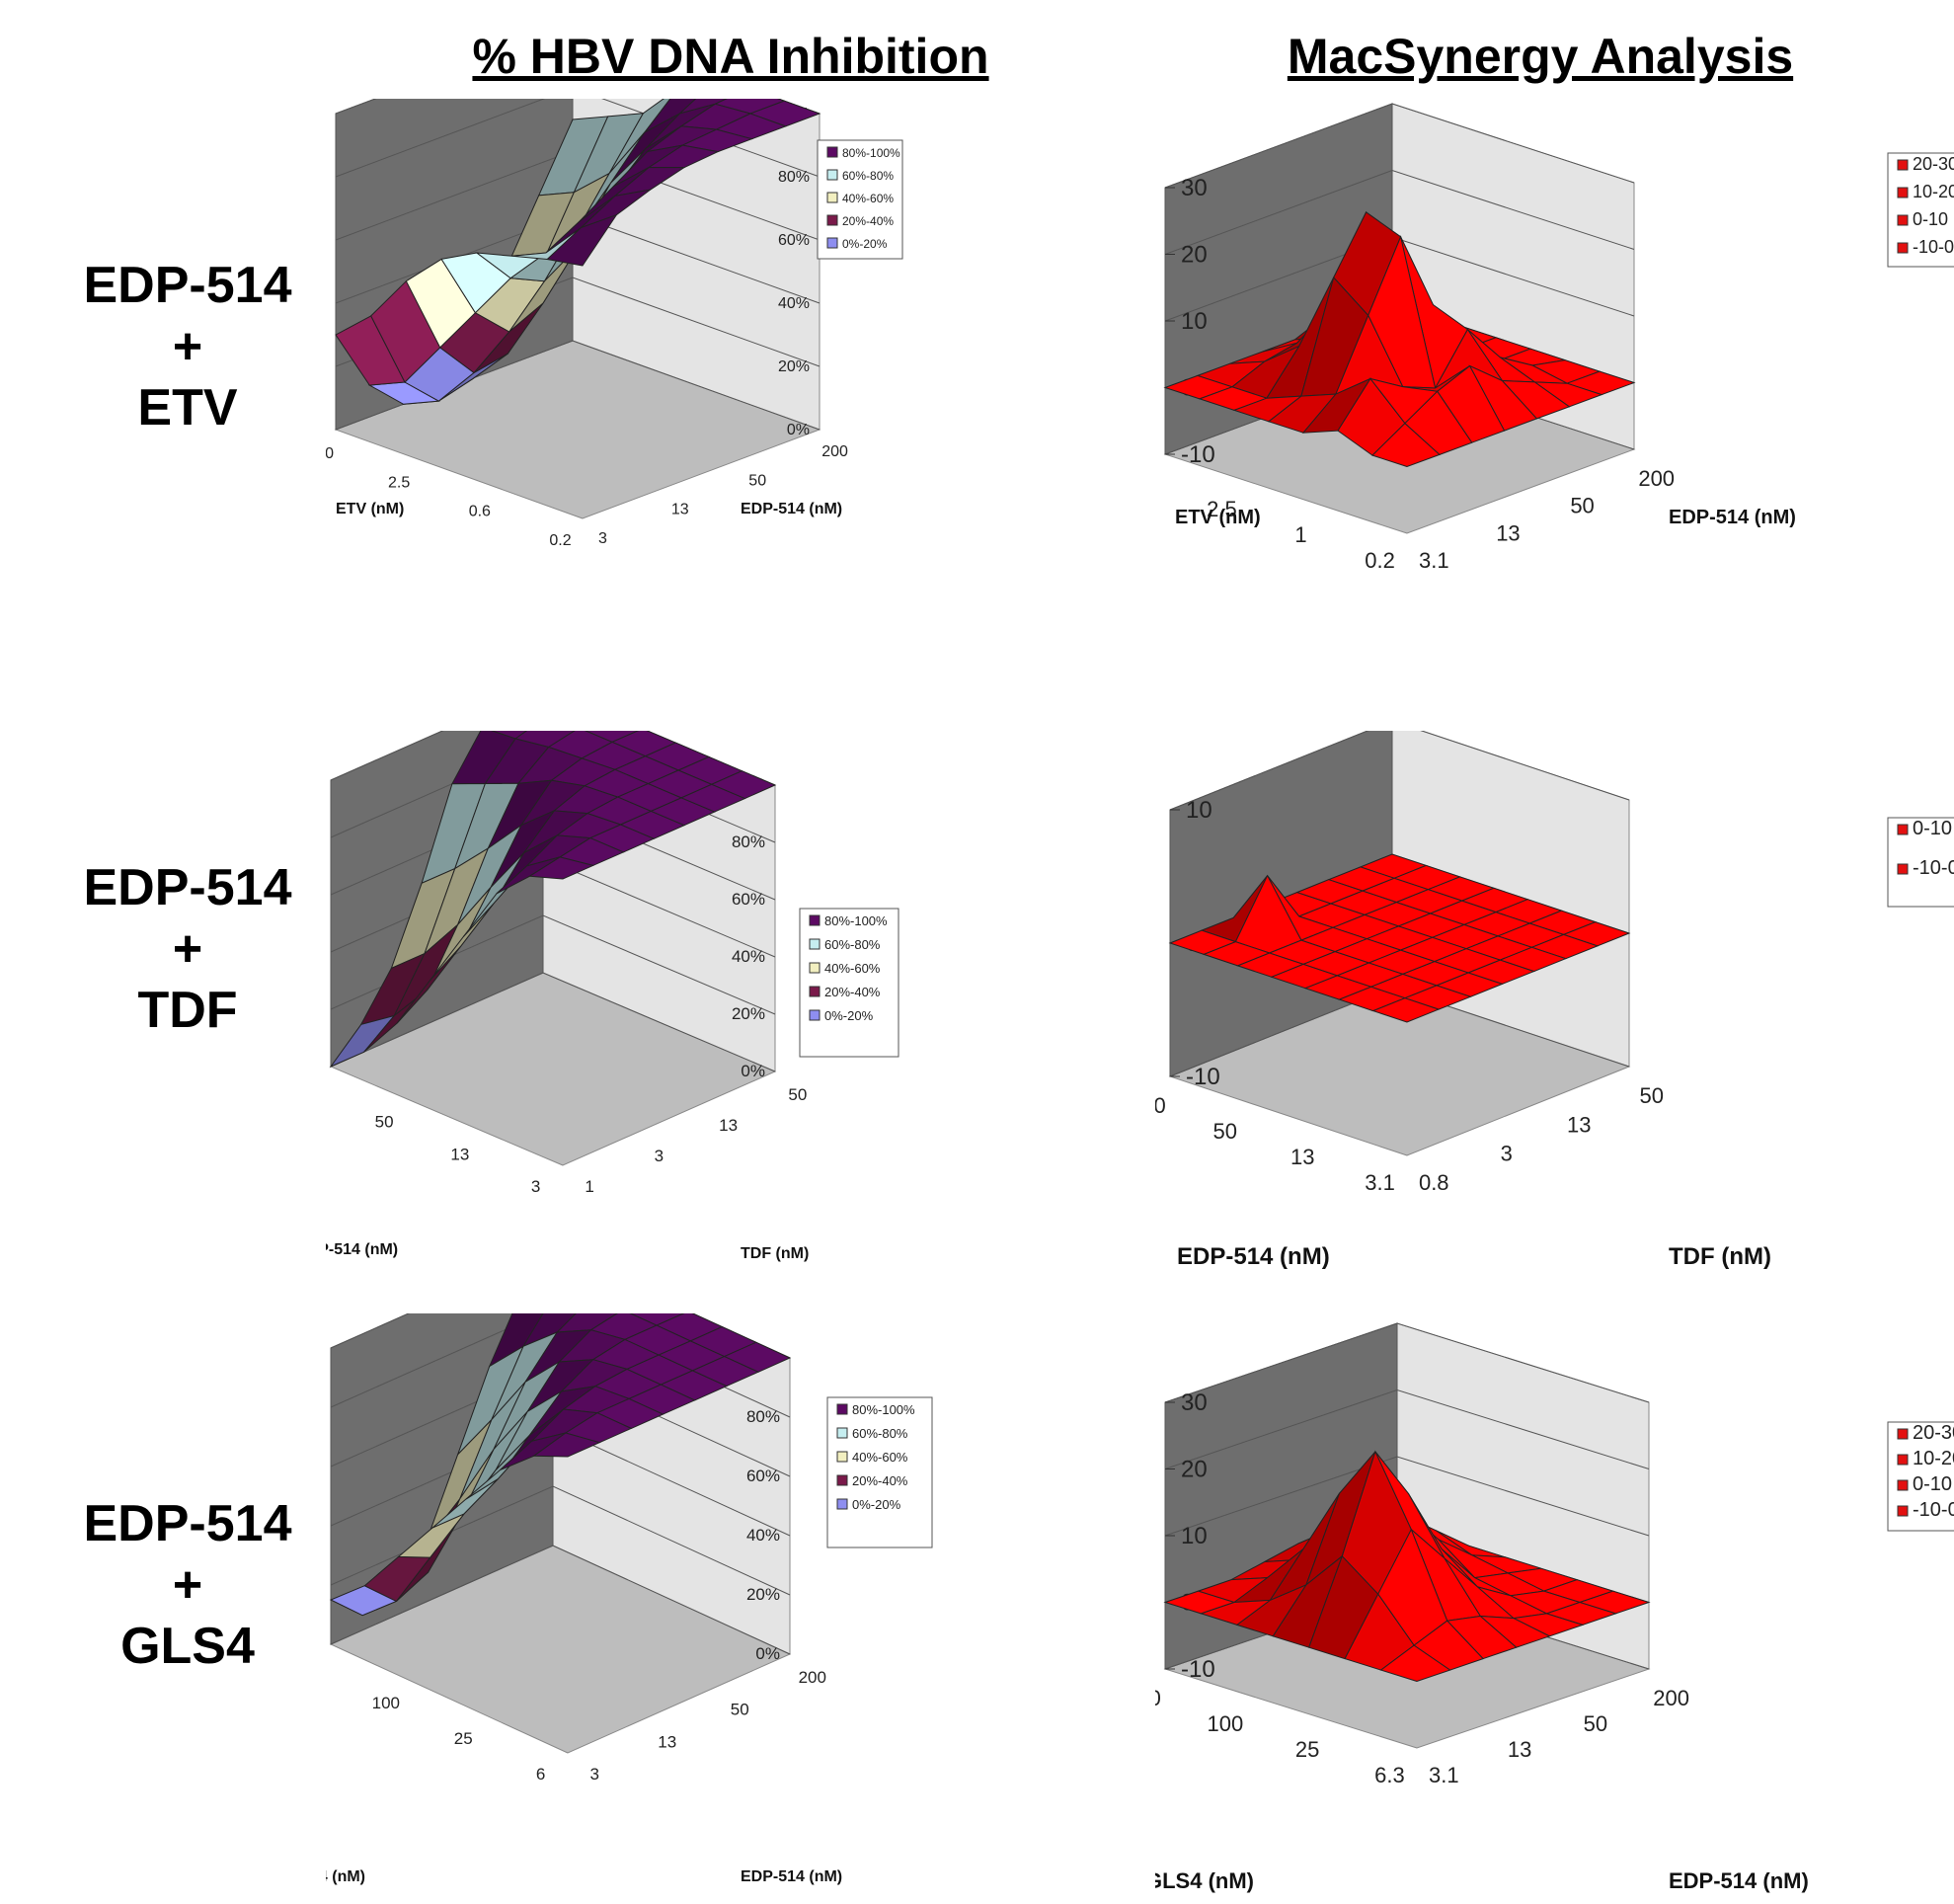 The image size is (1954, 1904). What do you see at coordinates (794, 366) in the screenshot?
I see `z-tick-label: 20%` at bounding box center [794, 366].